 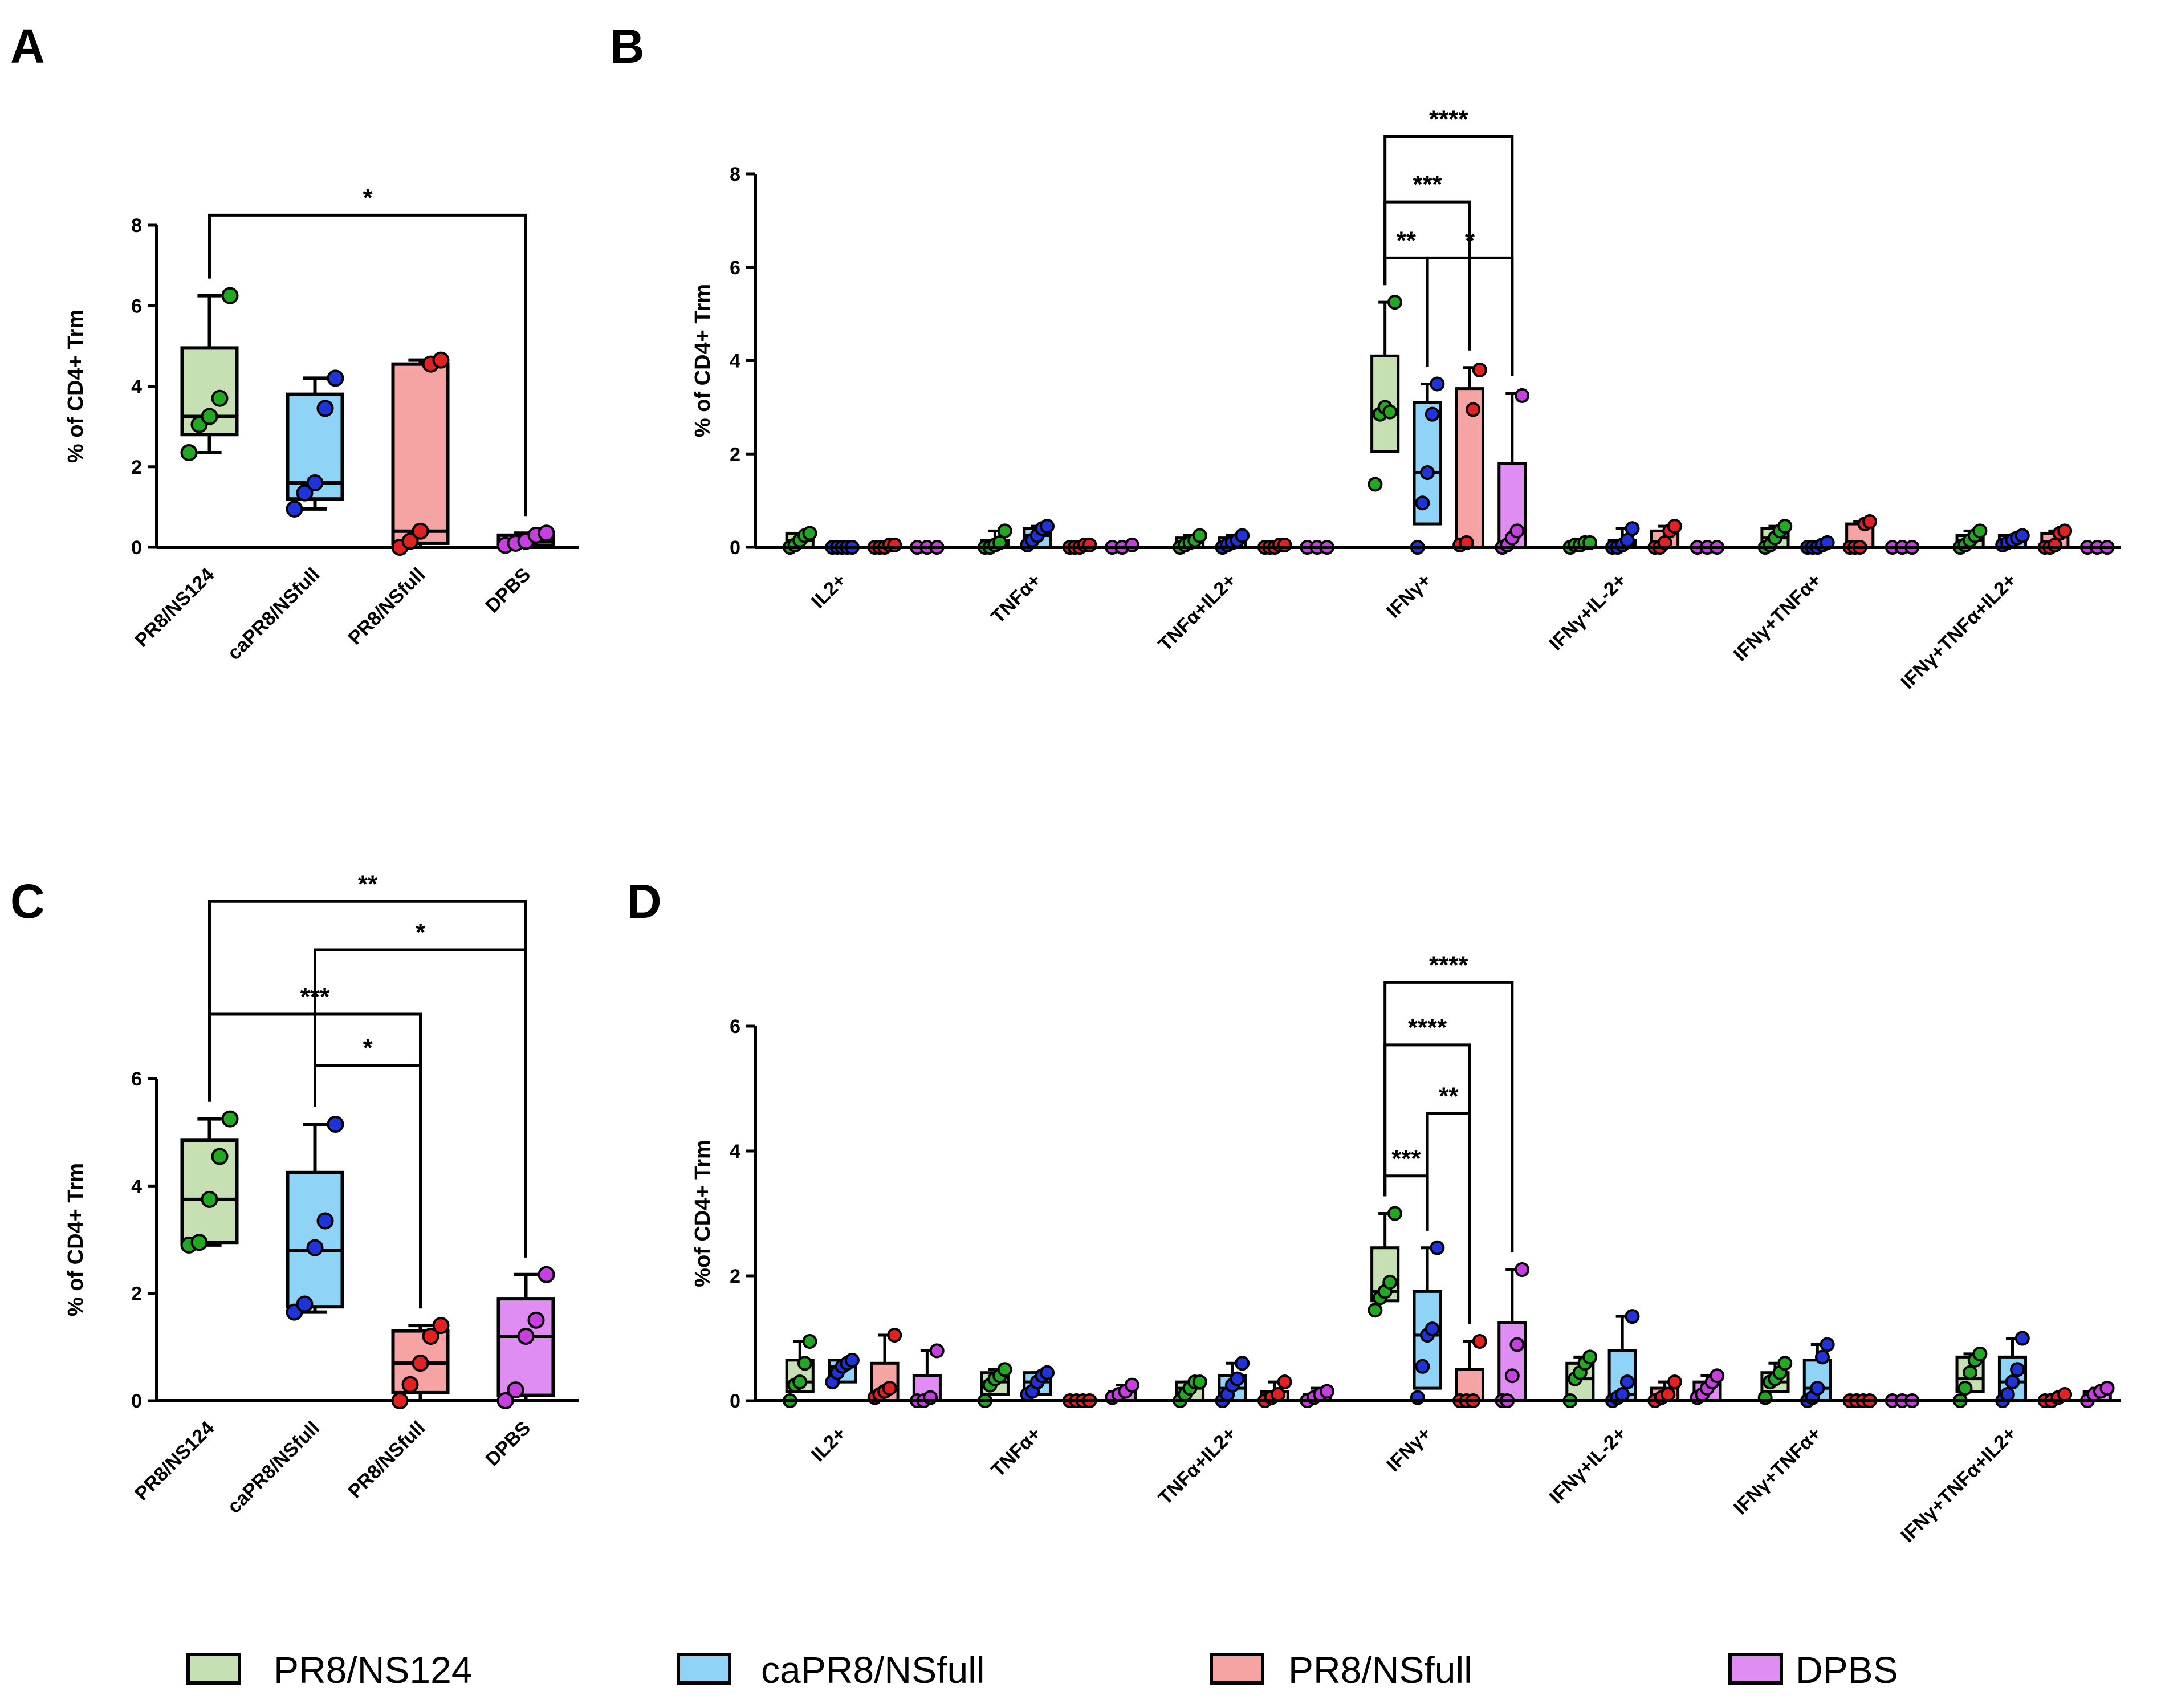 I want to click on panel-b-x-tick-label: IFNγ+, so click(x=1408, y=596).